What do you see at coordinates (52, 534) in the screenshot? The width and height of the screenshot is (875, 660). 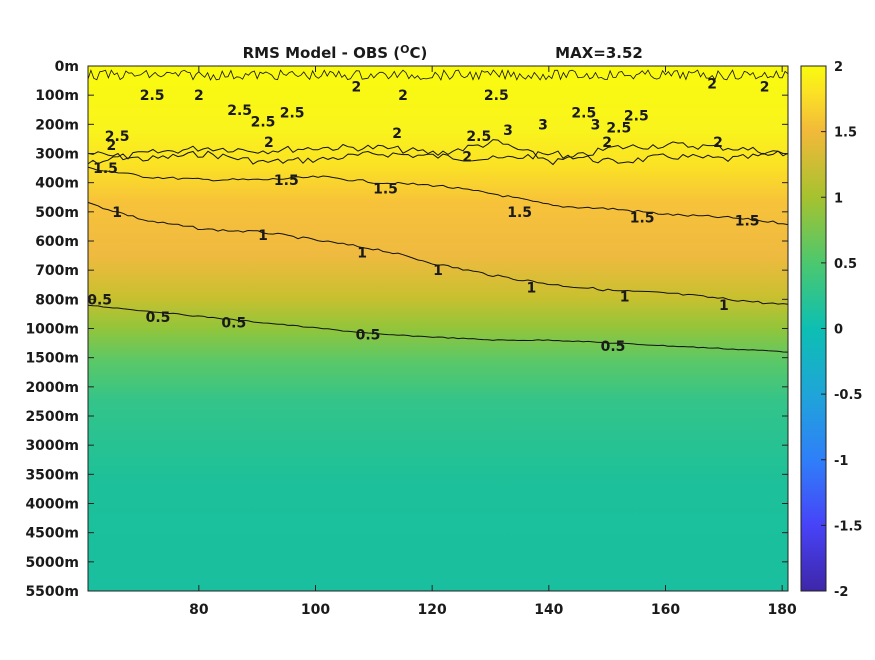 I see `y-tick-label: 4500m` at bounding box center [52, 534].